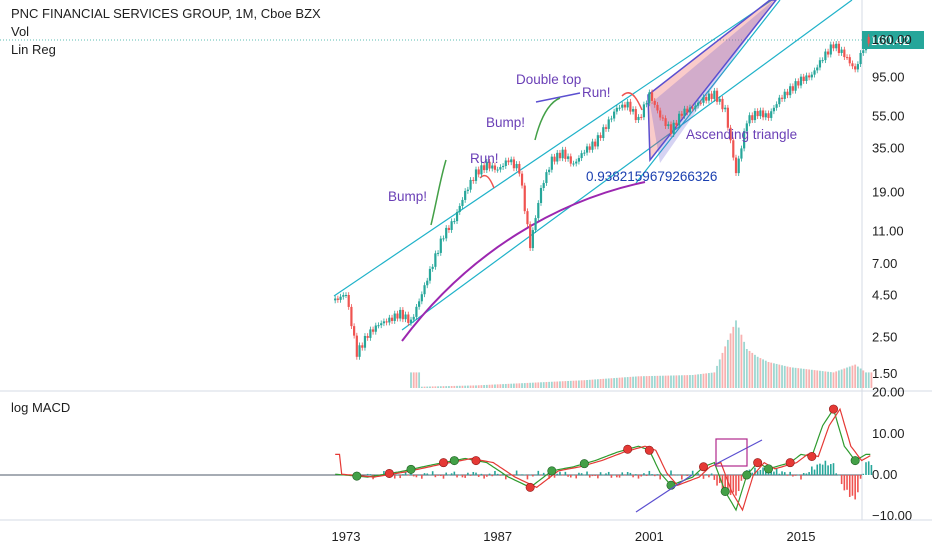 This screenshot has width=932, height=550. Describe the element at coordinates (596, 92) in the screenshot. I see `annotation-run-2: Run!` at that location.